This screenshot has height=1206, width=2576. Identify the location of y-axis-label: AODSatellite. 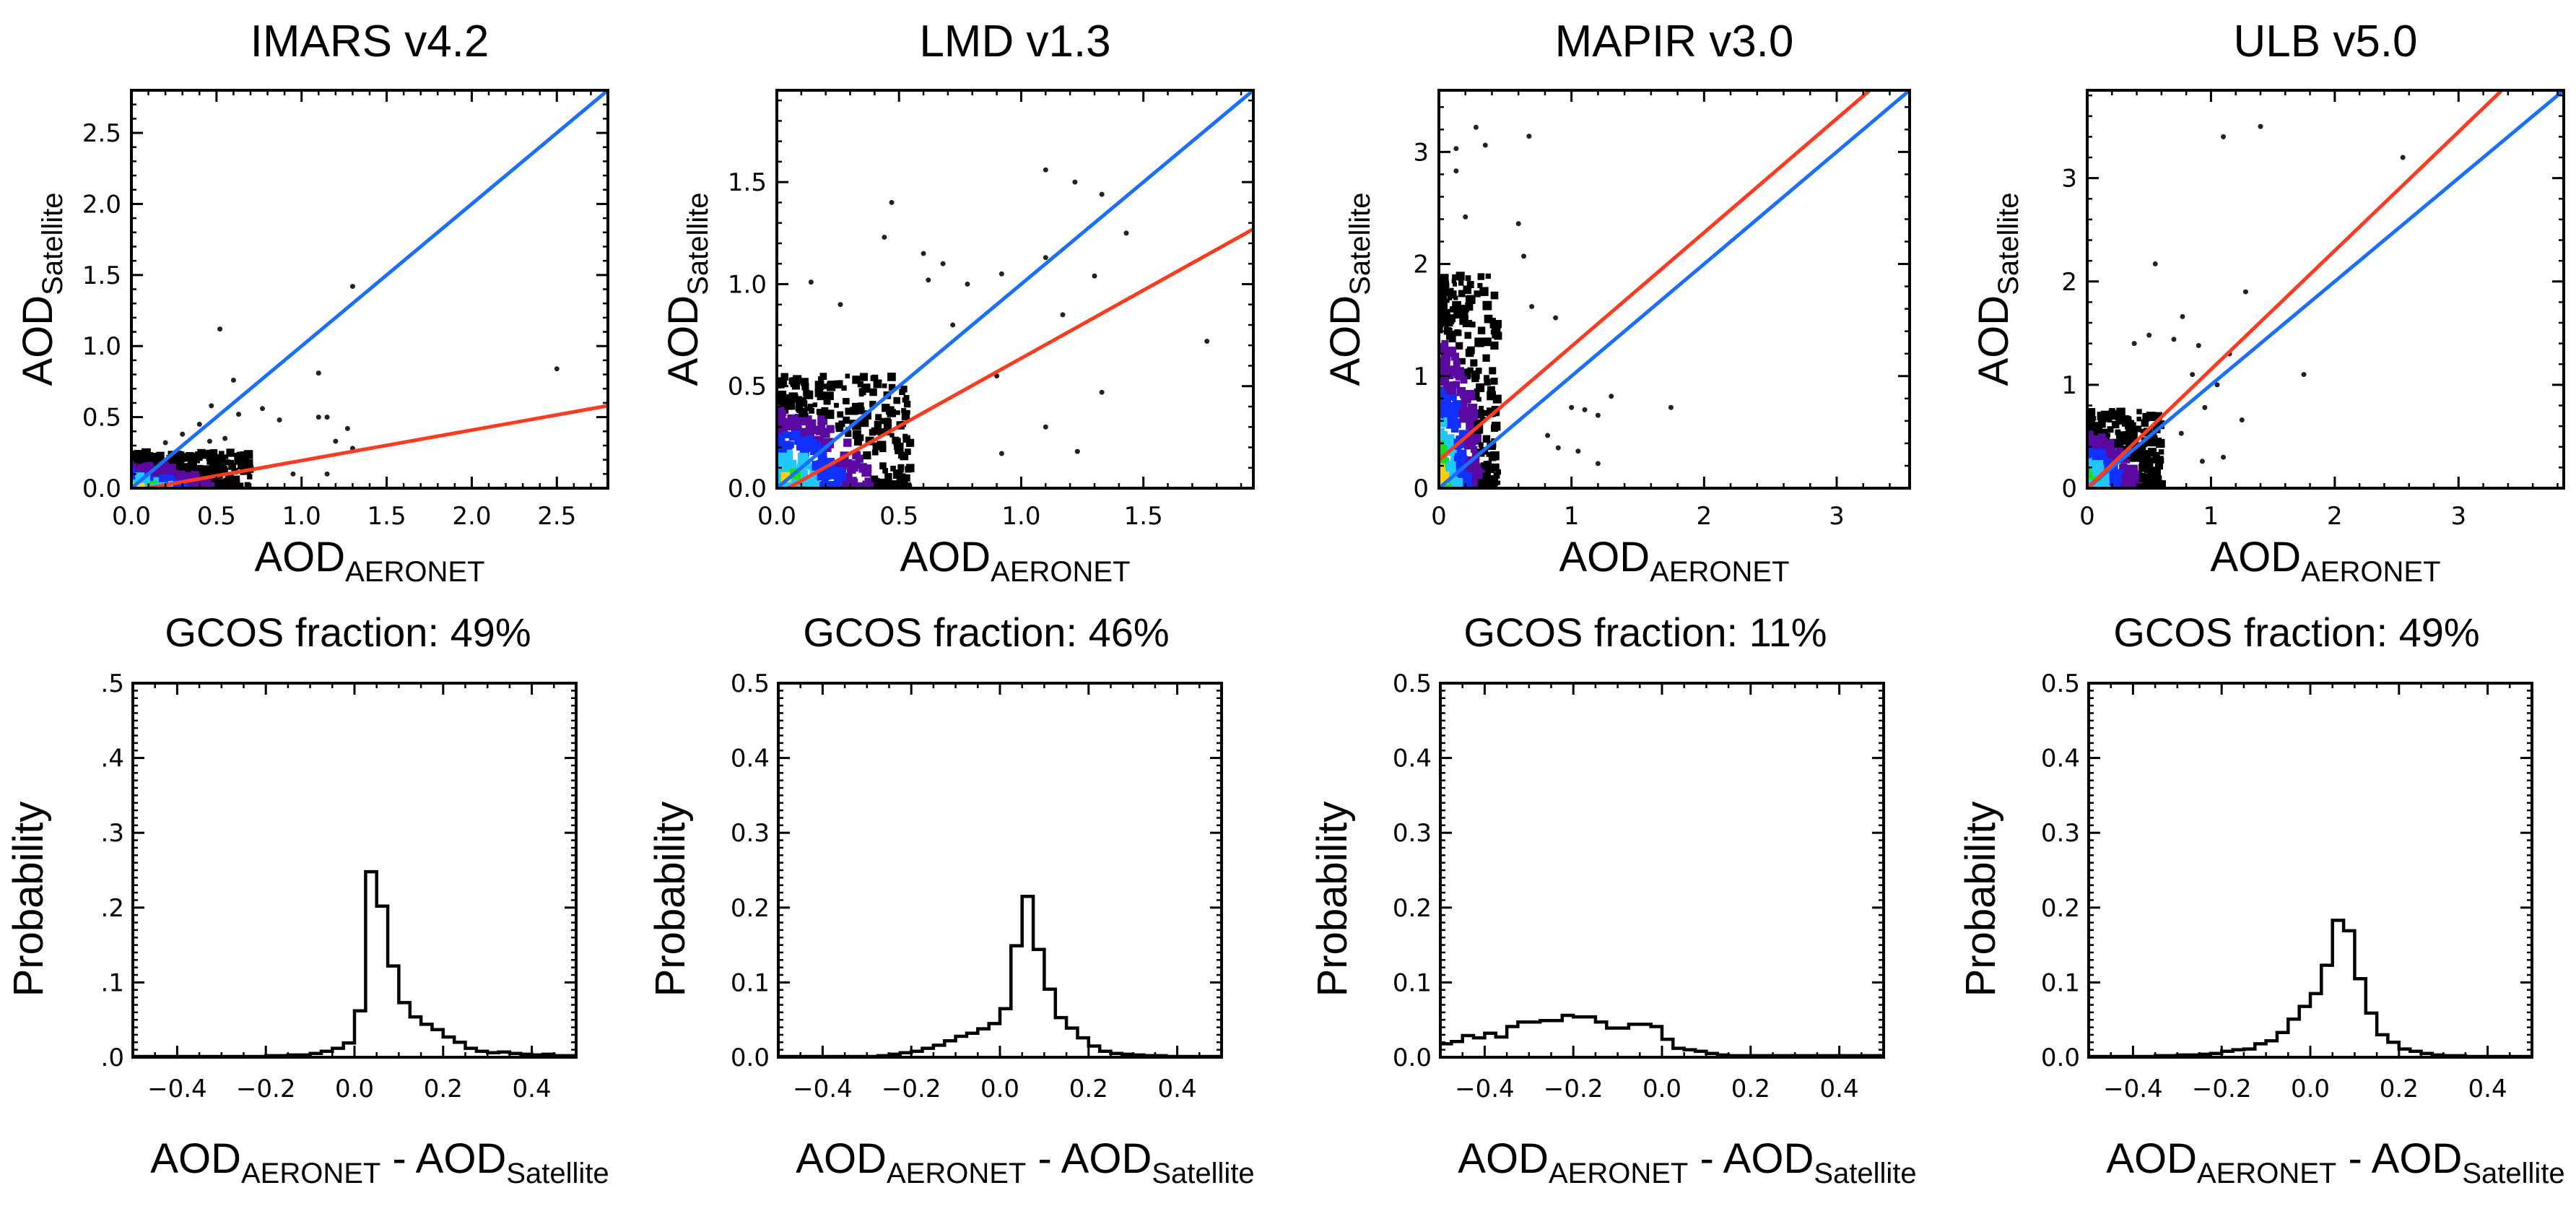
(1349, 289).